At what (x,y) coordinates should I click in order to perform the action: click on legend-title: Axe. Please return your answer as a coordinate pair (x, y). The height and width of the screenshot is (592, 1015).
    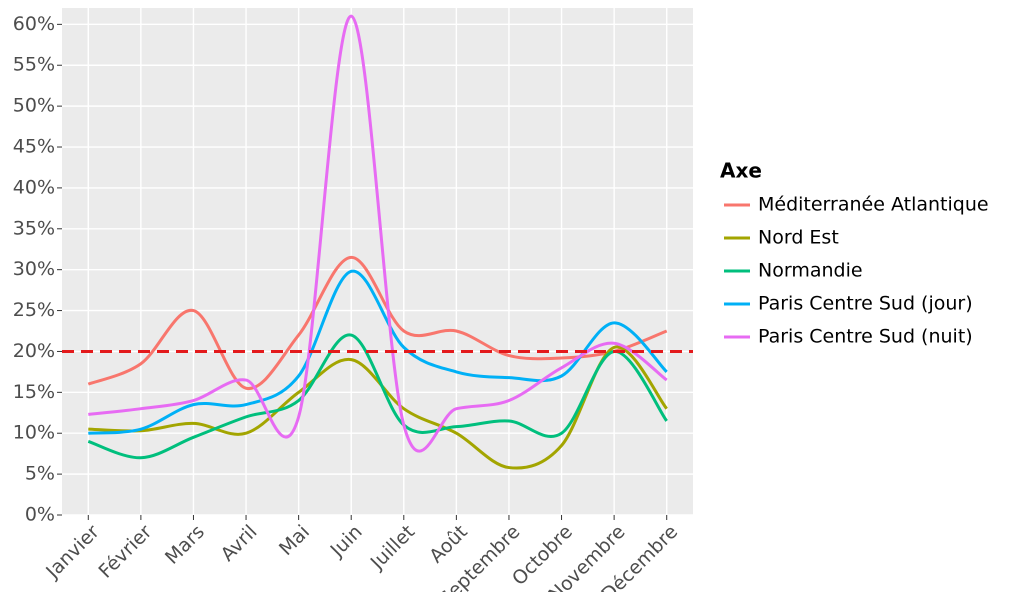
    Looking at the image, I should click on (741, 171).